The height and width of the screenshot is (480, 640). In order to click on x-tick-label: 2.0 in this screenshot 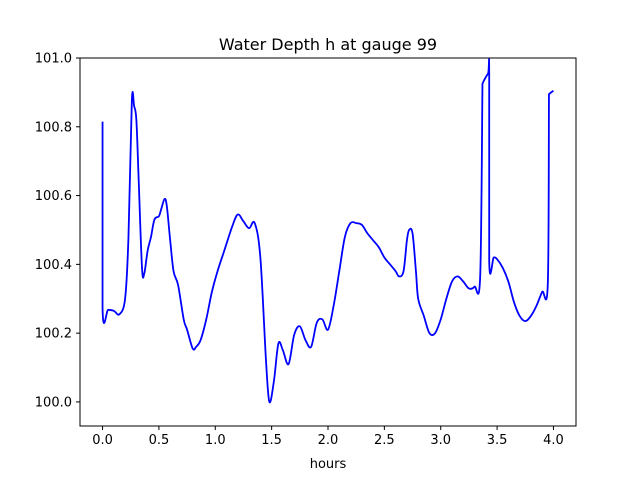, I will do `click(328, 440)`.